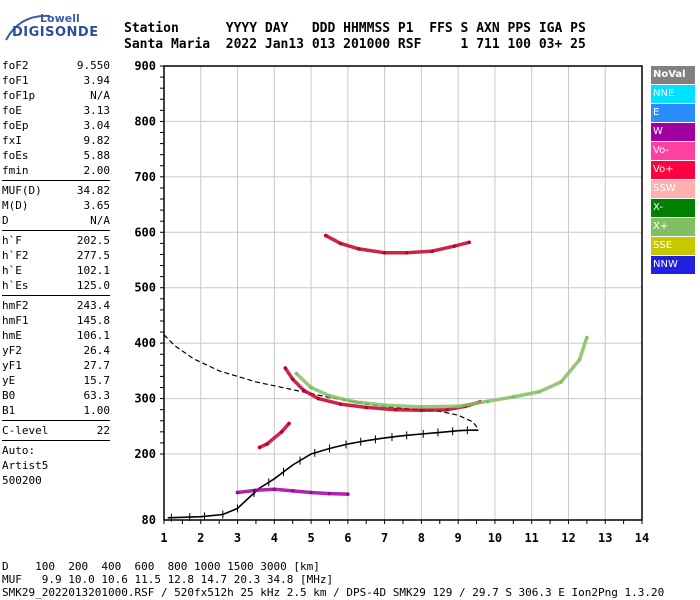 The image size is (700, 600). I want to click on y-tick-label: 80, so click(149, 520).